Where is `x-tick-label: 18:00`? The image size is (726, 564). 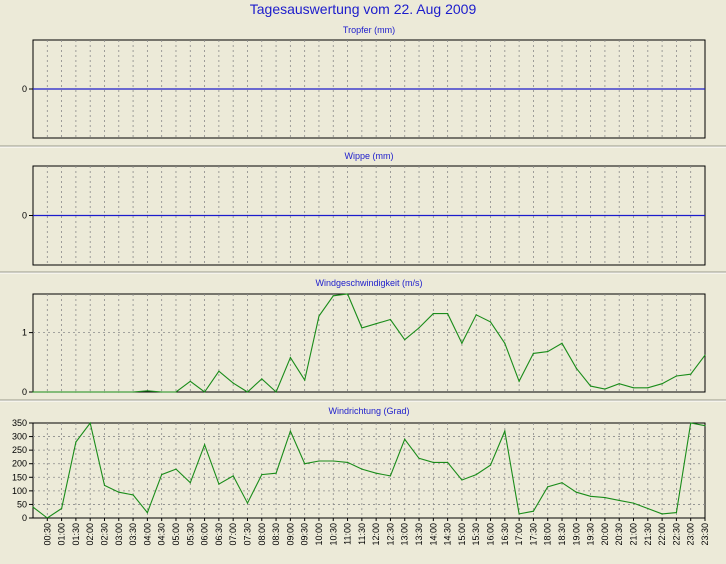
x-tick-label: 18:00 is located at coordinates (548, 534).